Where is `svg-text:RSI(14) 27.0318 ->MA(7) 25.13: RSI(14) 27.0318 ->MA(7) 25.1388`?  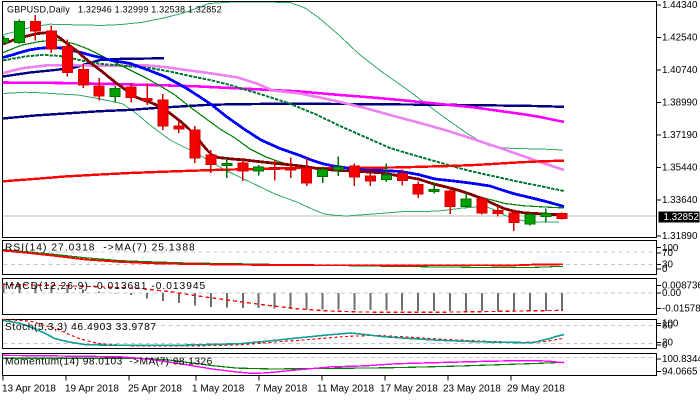 svg-text:RSI(14) 27.0318 ->MA(7) 25.13: RSI(14) 27.0318 ->MA(7) 25.1388 is located at coordinates (100, 248).